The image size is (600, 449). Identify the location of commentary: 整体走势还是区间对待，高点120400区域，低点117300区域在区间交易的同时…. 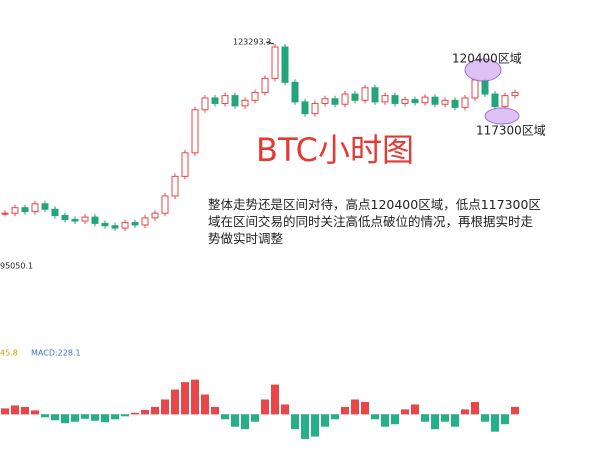
(374, 221).